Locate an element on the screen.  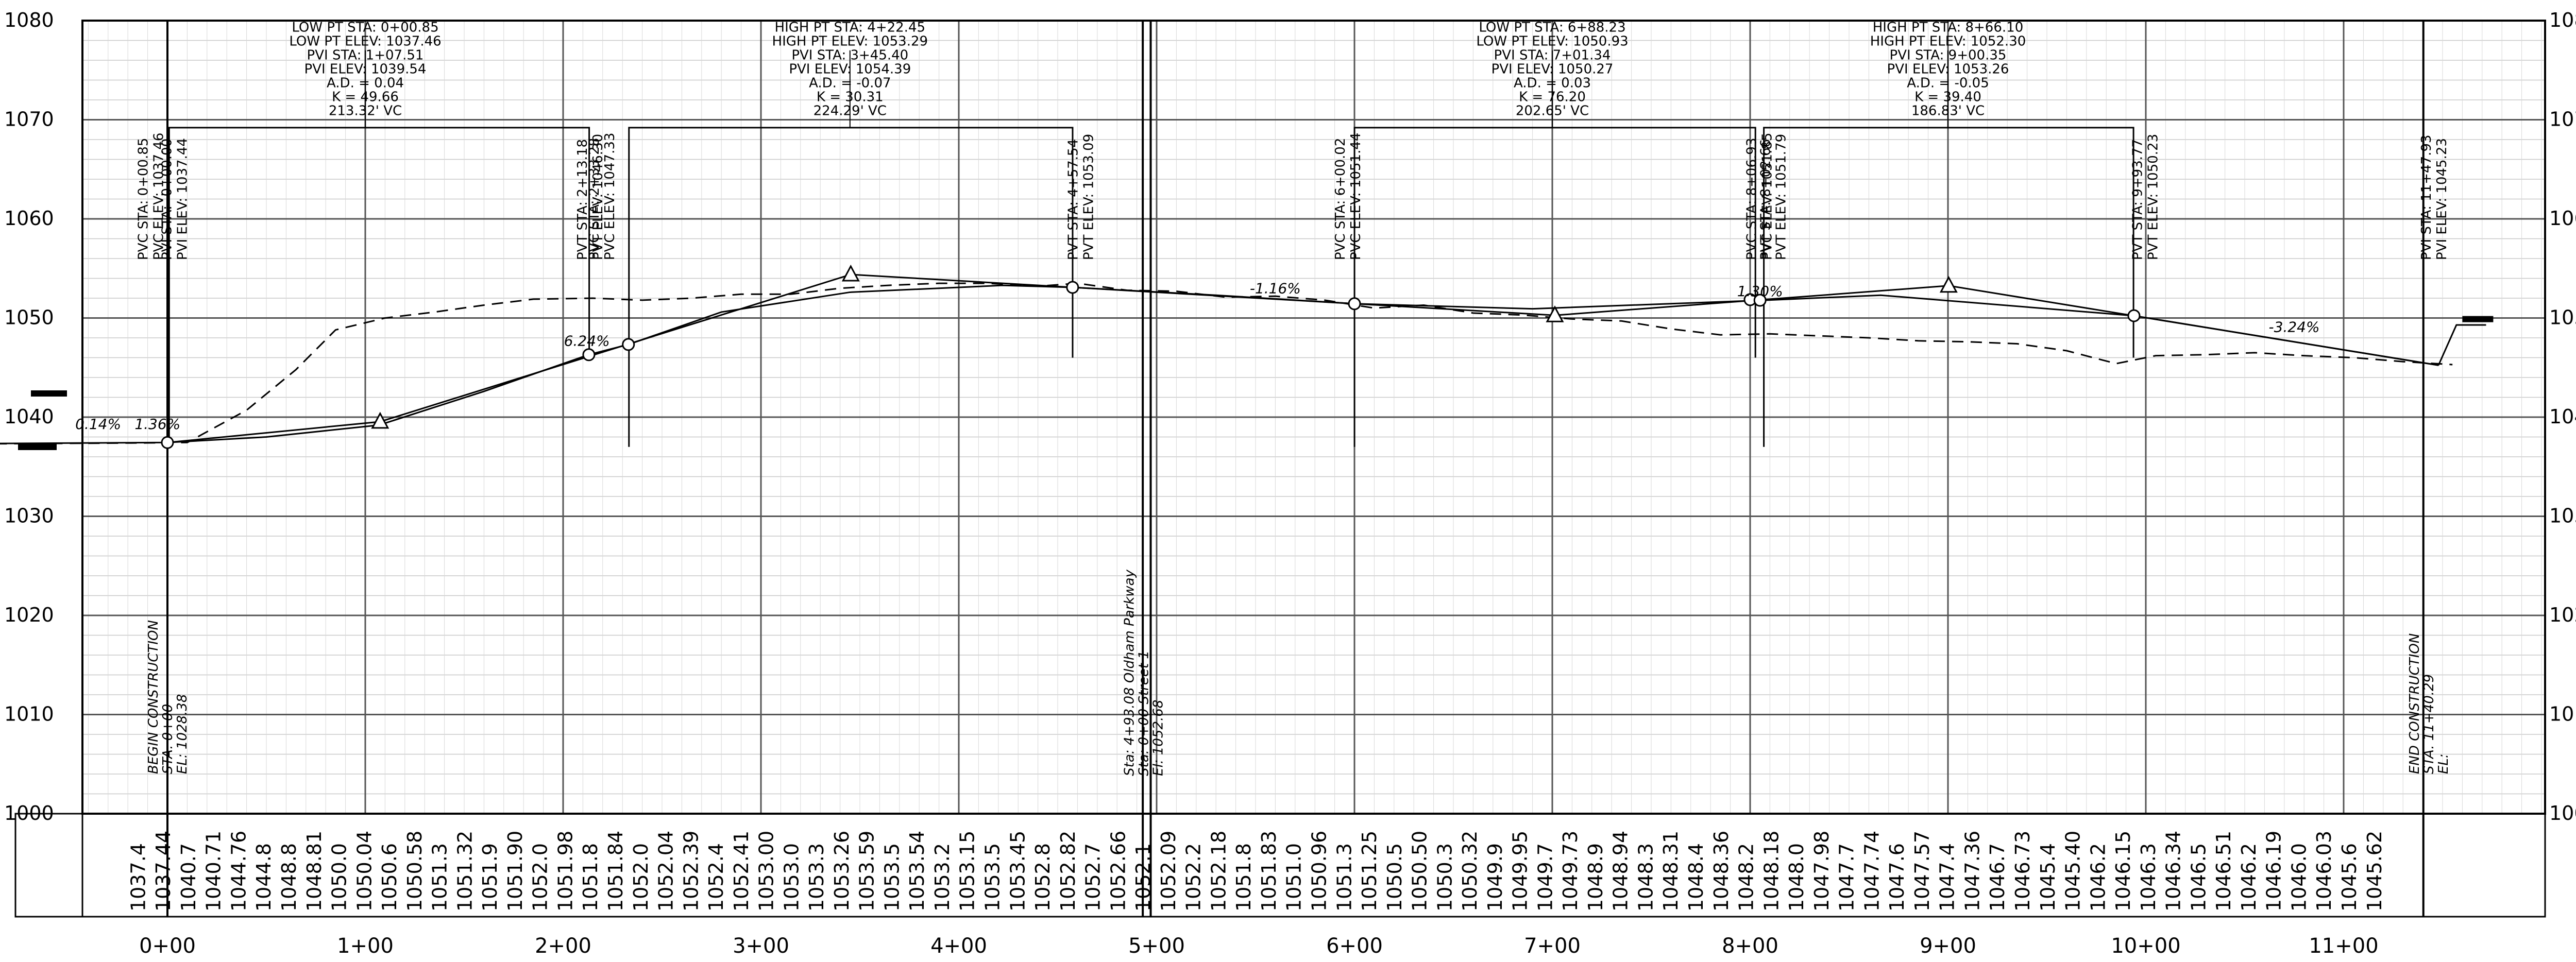
grade-label: -1.16% is located at coordinates (1275, 288).